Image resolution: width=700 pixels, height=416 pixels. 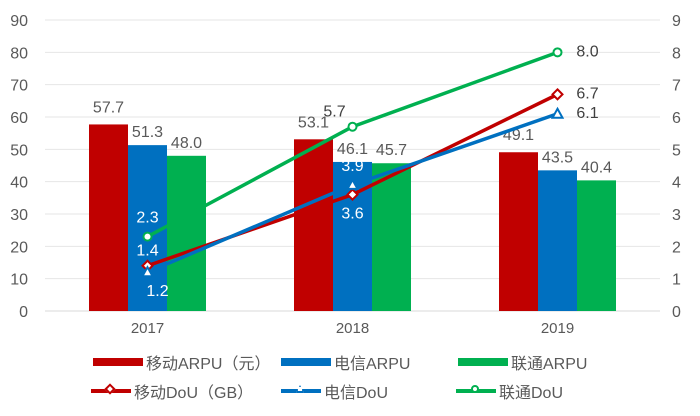 I want to click on right-tick-label: 0, so click(x=676, y=312).